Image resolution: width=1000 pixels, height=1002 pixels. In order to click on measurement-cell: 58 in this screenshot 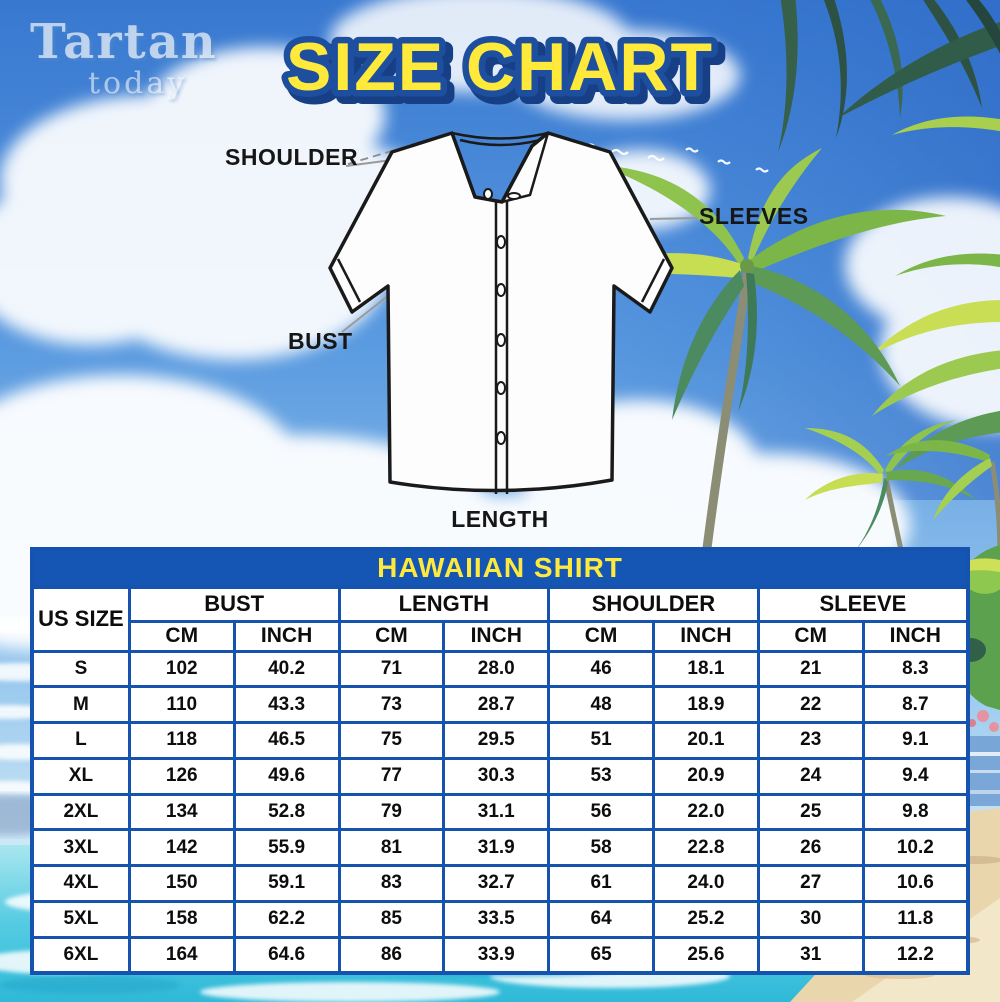, I will do `click(601, 848)`.